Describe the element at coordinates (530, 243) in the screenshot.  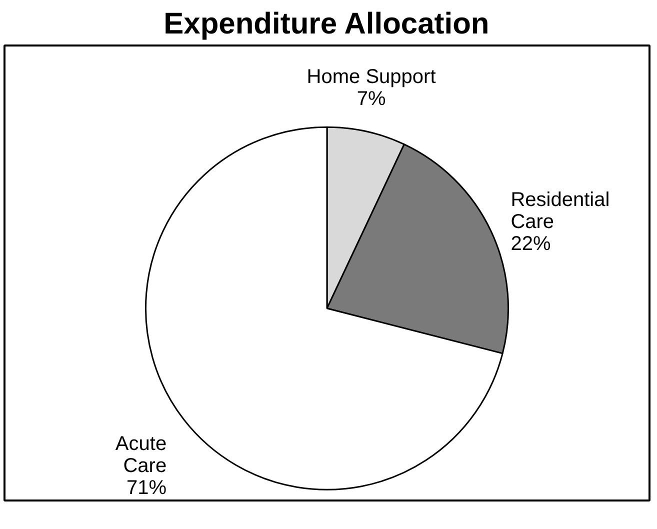
I see `data-label: 22%` at that location.